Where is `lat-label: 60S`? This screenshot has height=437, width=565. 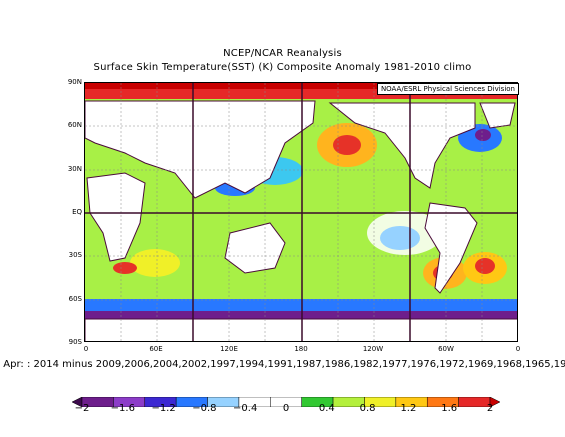 lat-label: 60S is located at coordinates (75, 299).